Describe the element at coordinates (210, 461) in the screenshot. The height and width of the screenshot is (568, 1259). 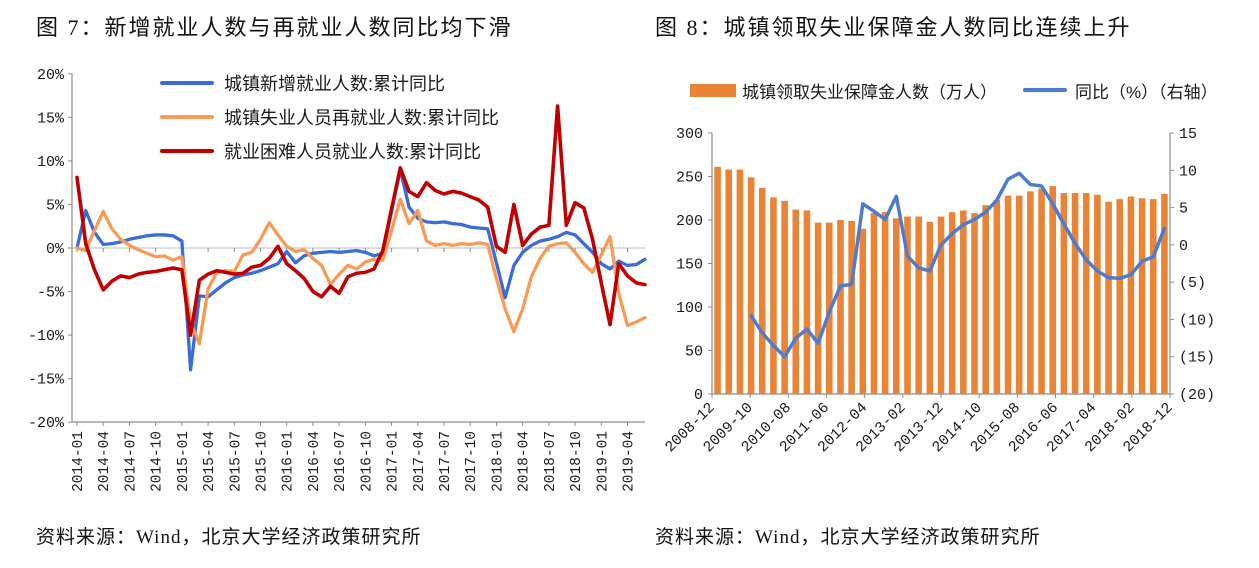
I see `svg-text: 2015-04` at that location.